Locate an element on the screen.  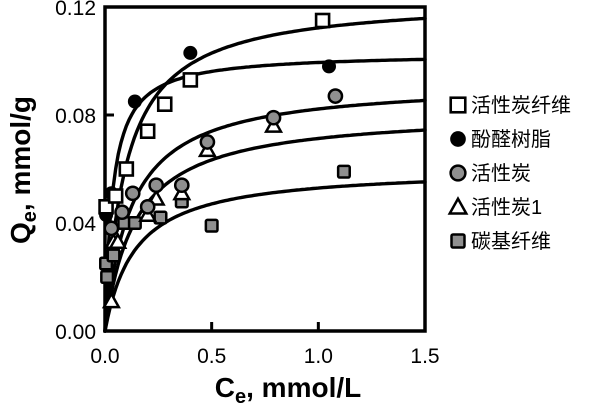
legend-item-2: 活性炭 is located at coordinates (490, 173).